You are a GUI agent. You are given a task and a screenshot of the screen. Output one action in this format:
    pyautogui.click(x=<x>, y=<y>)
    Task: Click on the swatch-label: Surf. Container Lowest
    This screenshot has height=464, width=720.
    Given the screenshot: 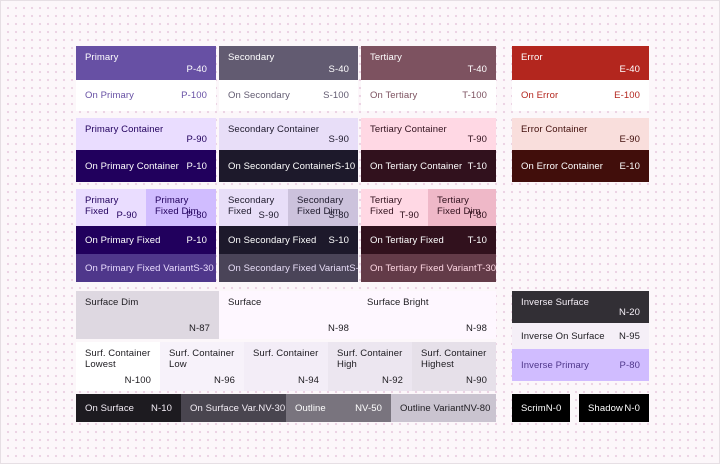 What is the action you would take?
    pyautogui.click(x=118, y=359)
    